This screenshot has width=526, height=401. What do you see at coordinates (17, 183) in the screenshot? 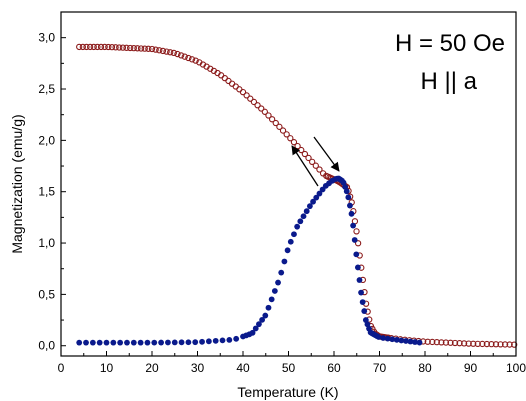
I see `y-axis-title: Magnetization (emu/g)` at bounding box center [17, 183].